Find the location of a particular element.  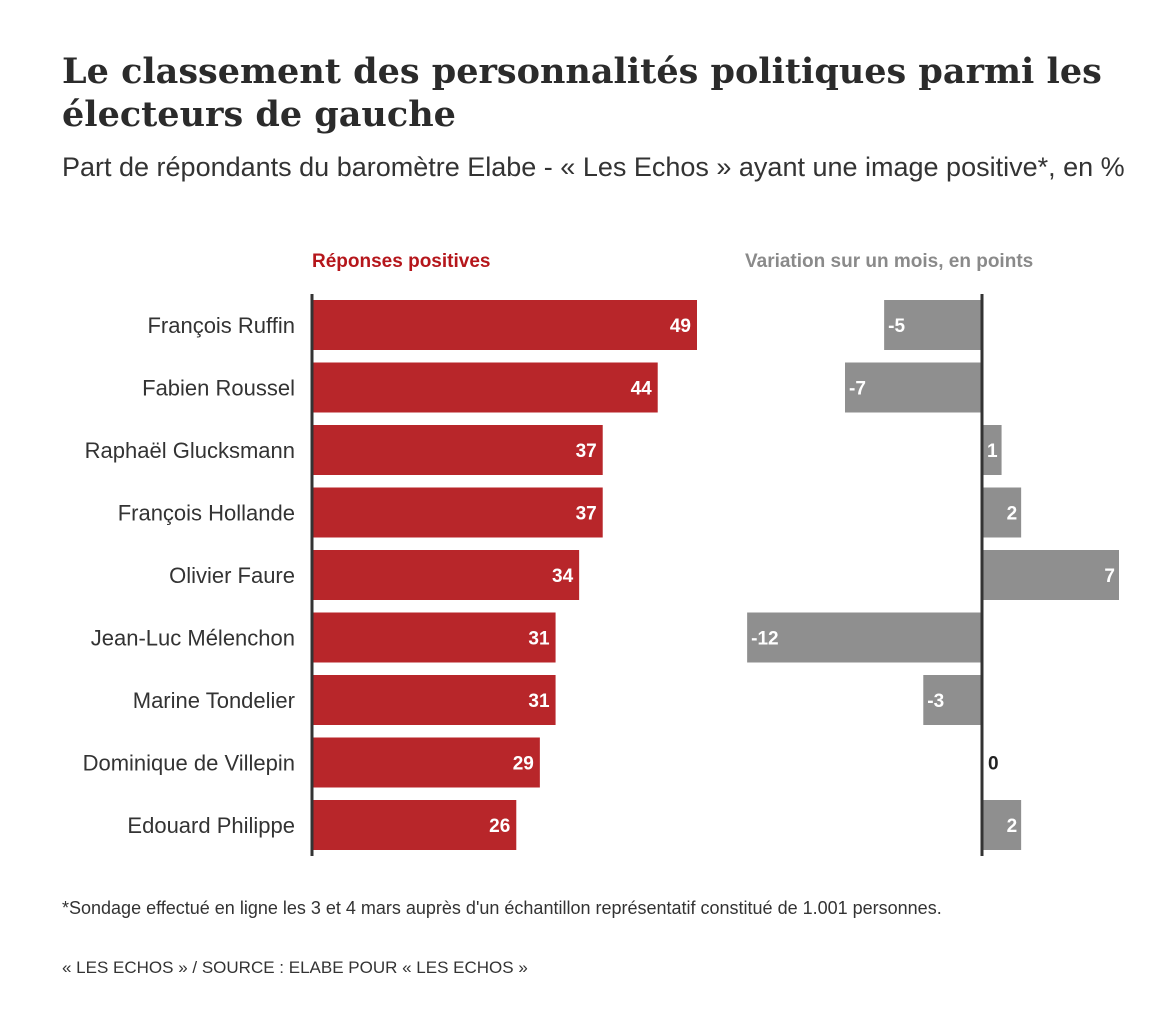

positive-bar-dominique-de-villepin is located at coordinates (426, 762).